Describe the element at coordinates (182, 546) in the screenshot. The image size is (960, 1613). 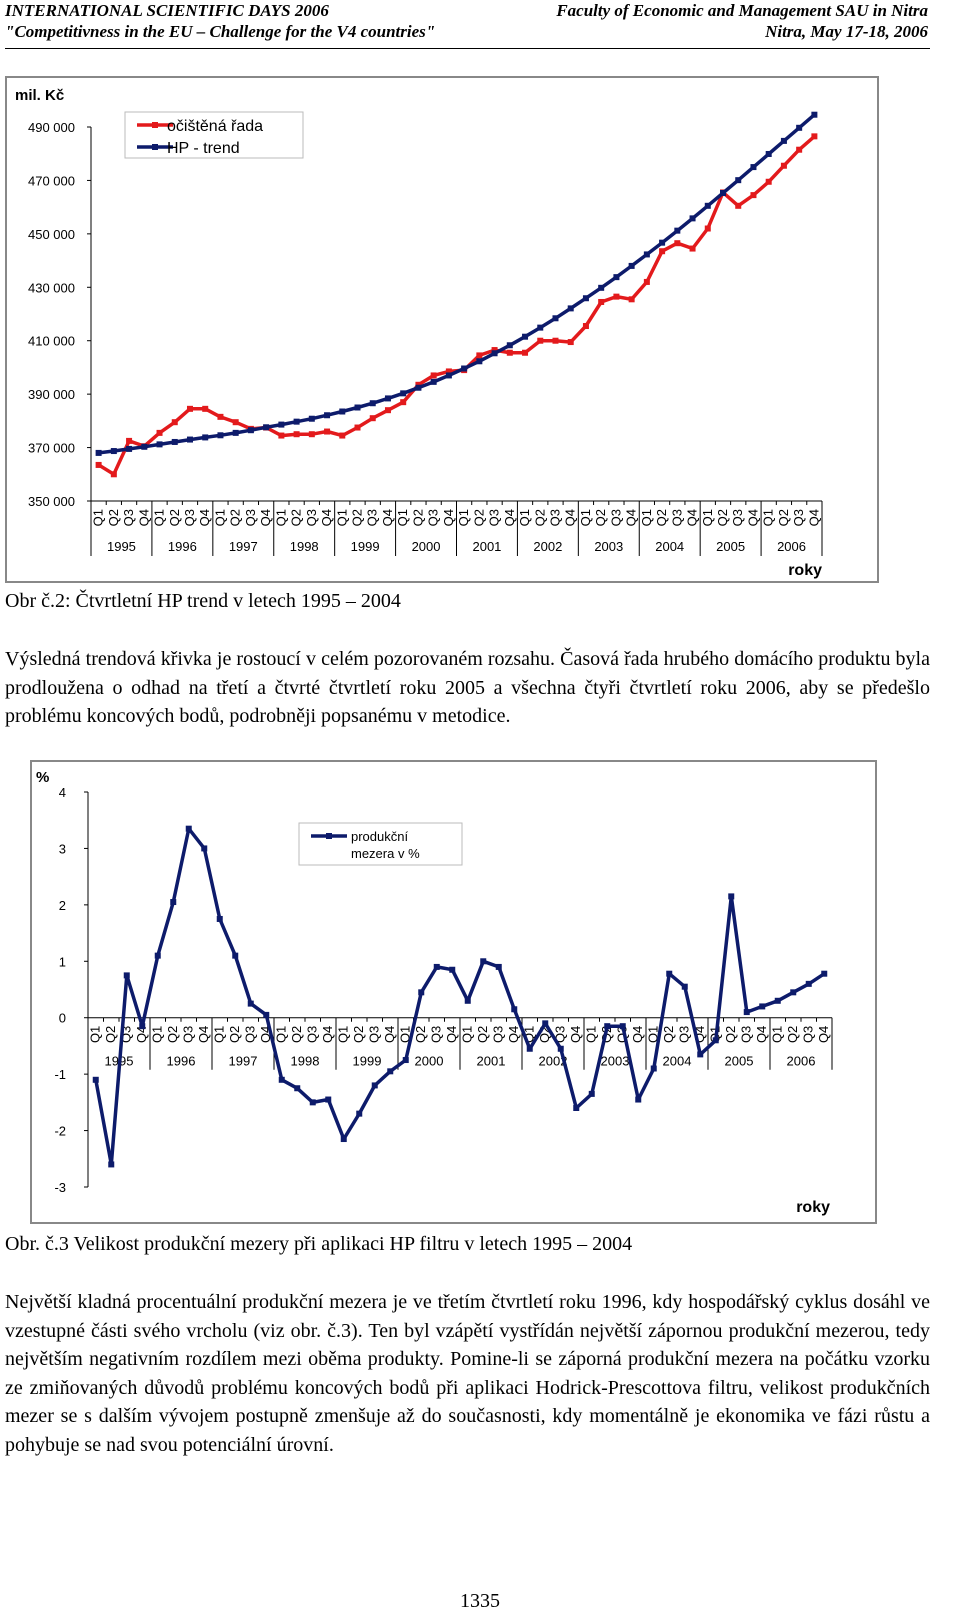
I see `year-label: 1996` at that location.